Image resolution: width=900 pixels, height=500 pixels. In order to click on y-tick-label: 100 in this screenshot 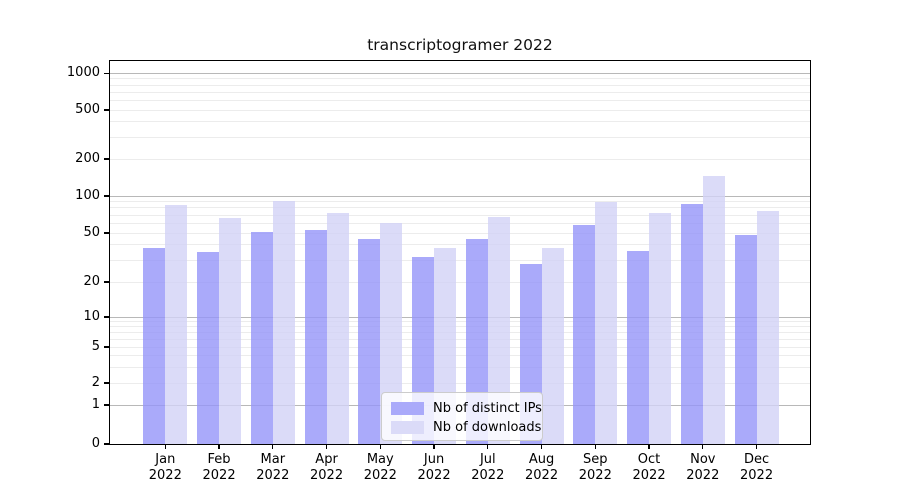, I will do `click(87, 195)`.